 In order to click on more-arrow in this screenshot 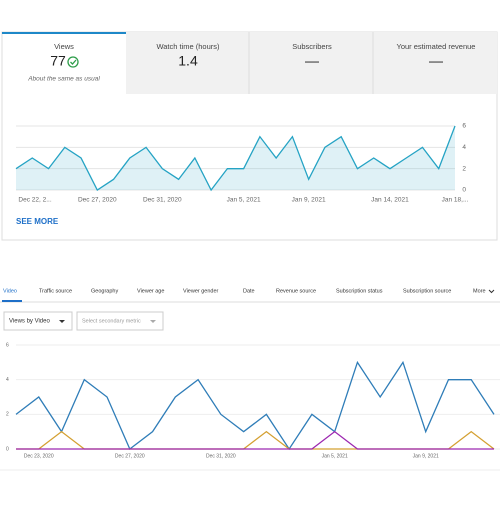, I will do `click(491, 291)`.